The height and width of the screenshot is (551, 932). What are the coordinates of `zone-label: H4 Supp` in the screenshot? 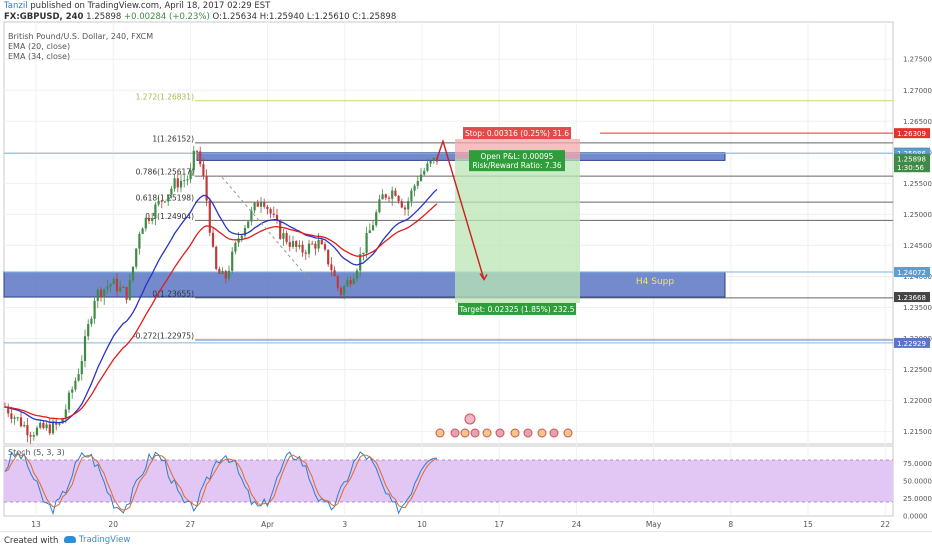 It's located at (655, 282).